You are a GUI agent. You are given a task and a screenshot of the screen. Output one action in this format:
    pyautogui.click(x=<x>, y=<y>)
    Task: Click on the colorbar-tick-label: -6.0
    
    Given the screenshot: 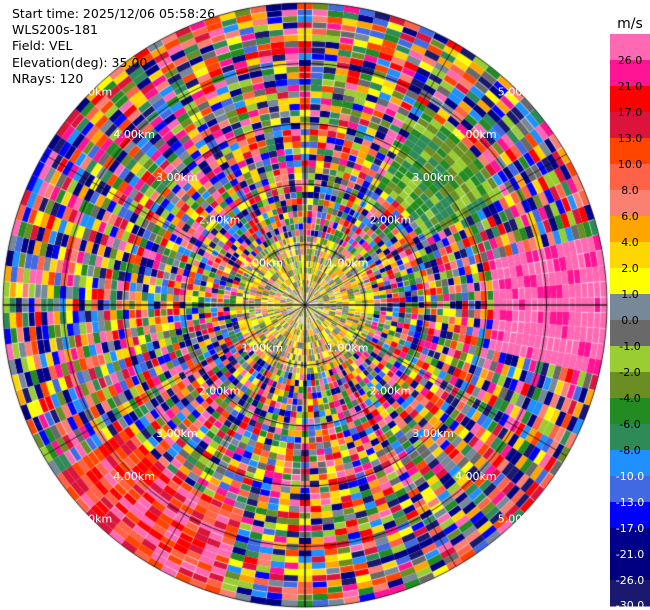 What is the action you would take?
    pyautogui.click(x=629, y=424)
    